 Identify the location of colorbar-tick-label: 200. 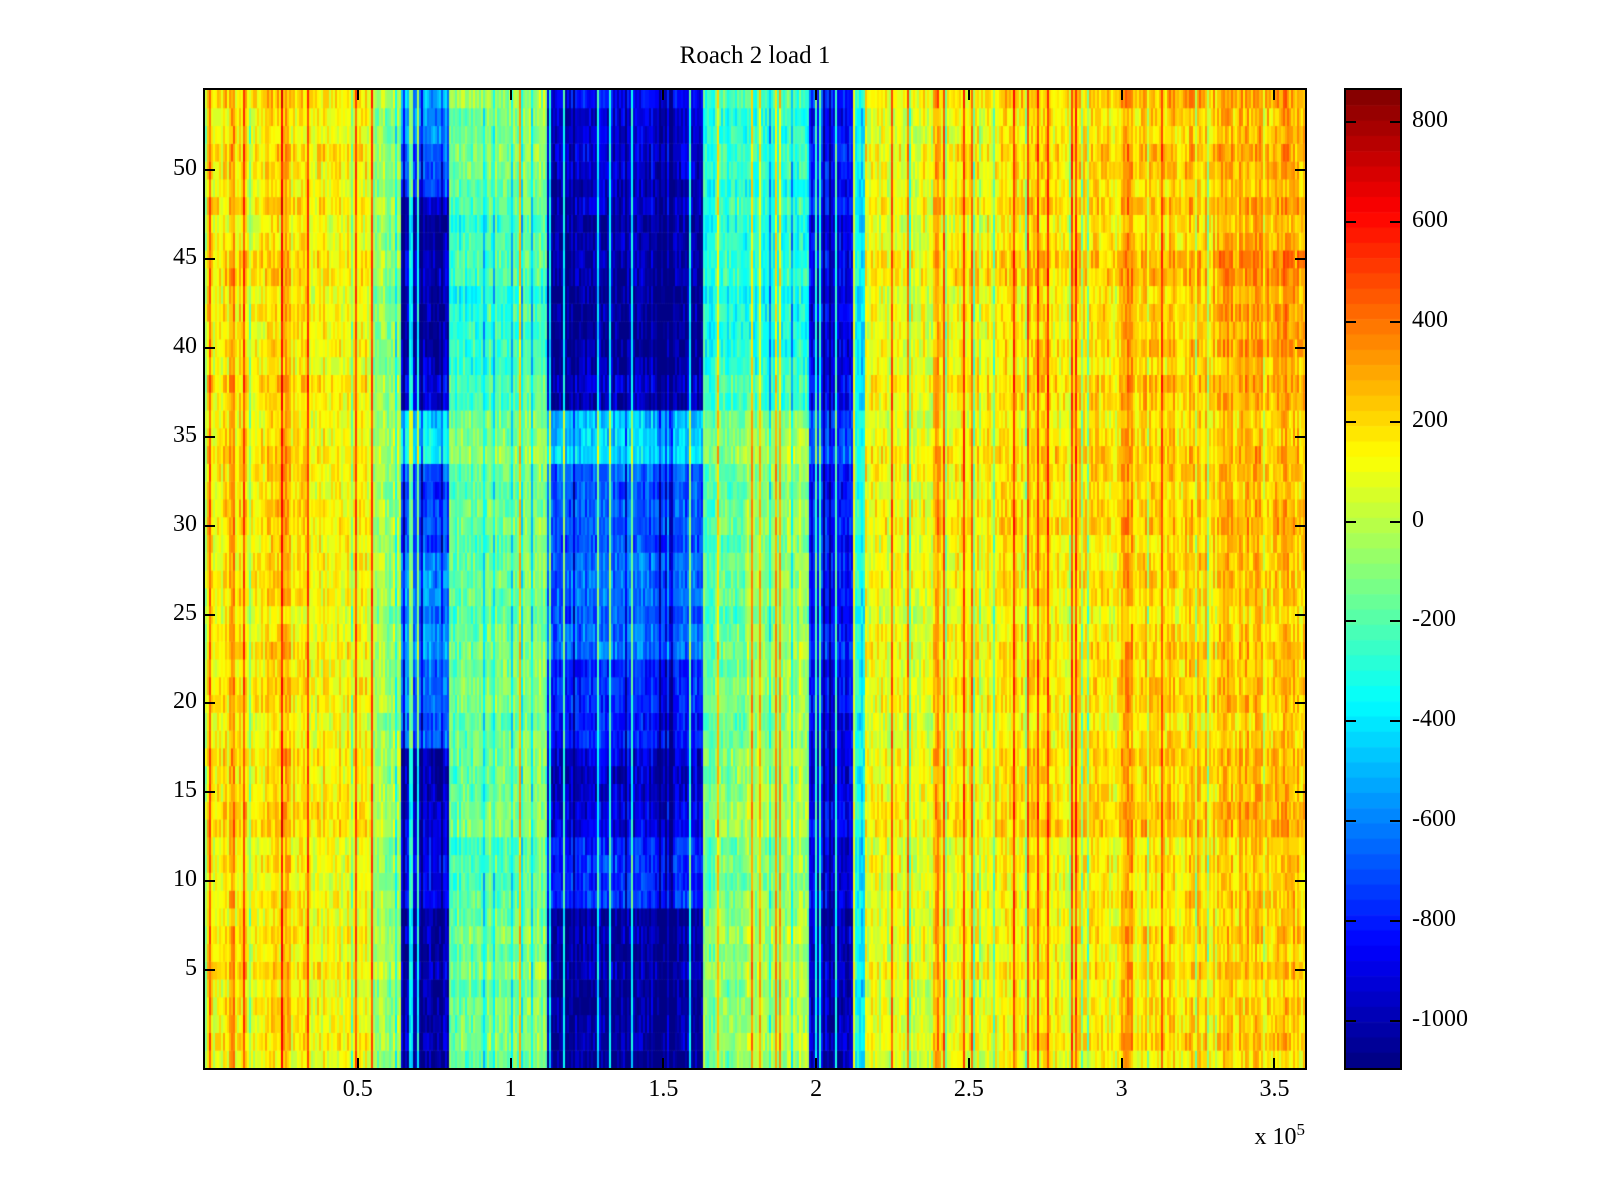
(1430, 419).